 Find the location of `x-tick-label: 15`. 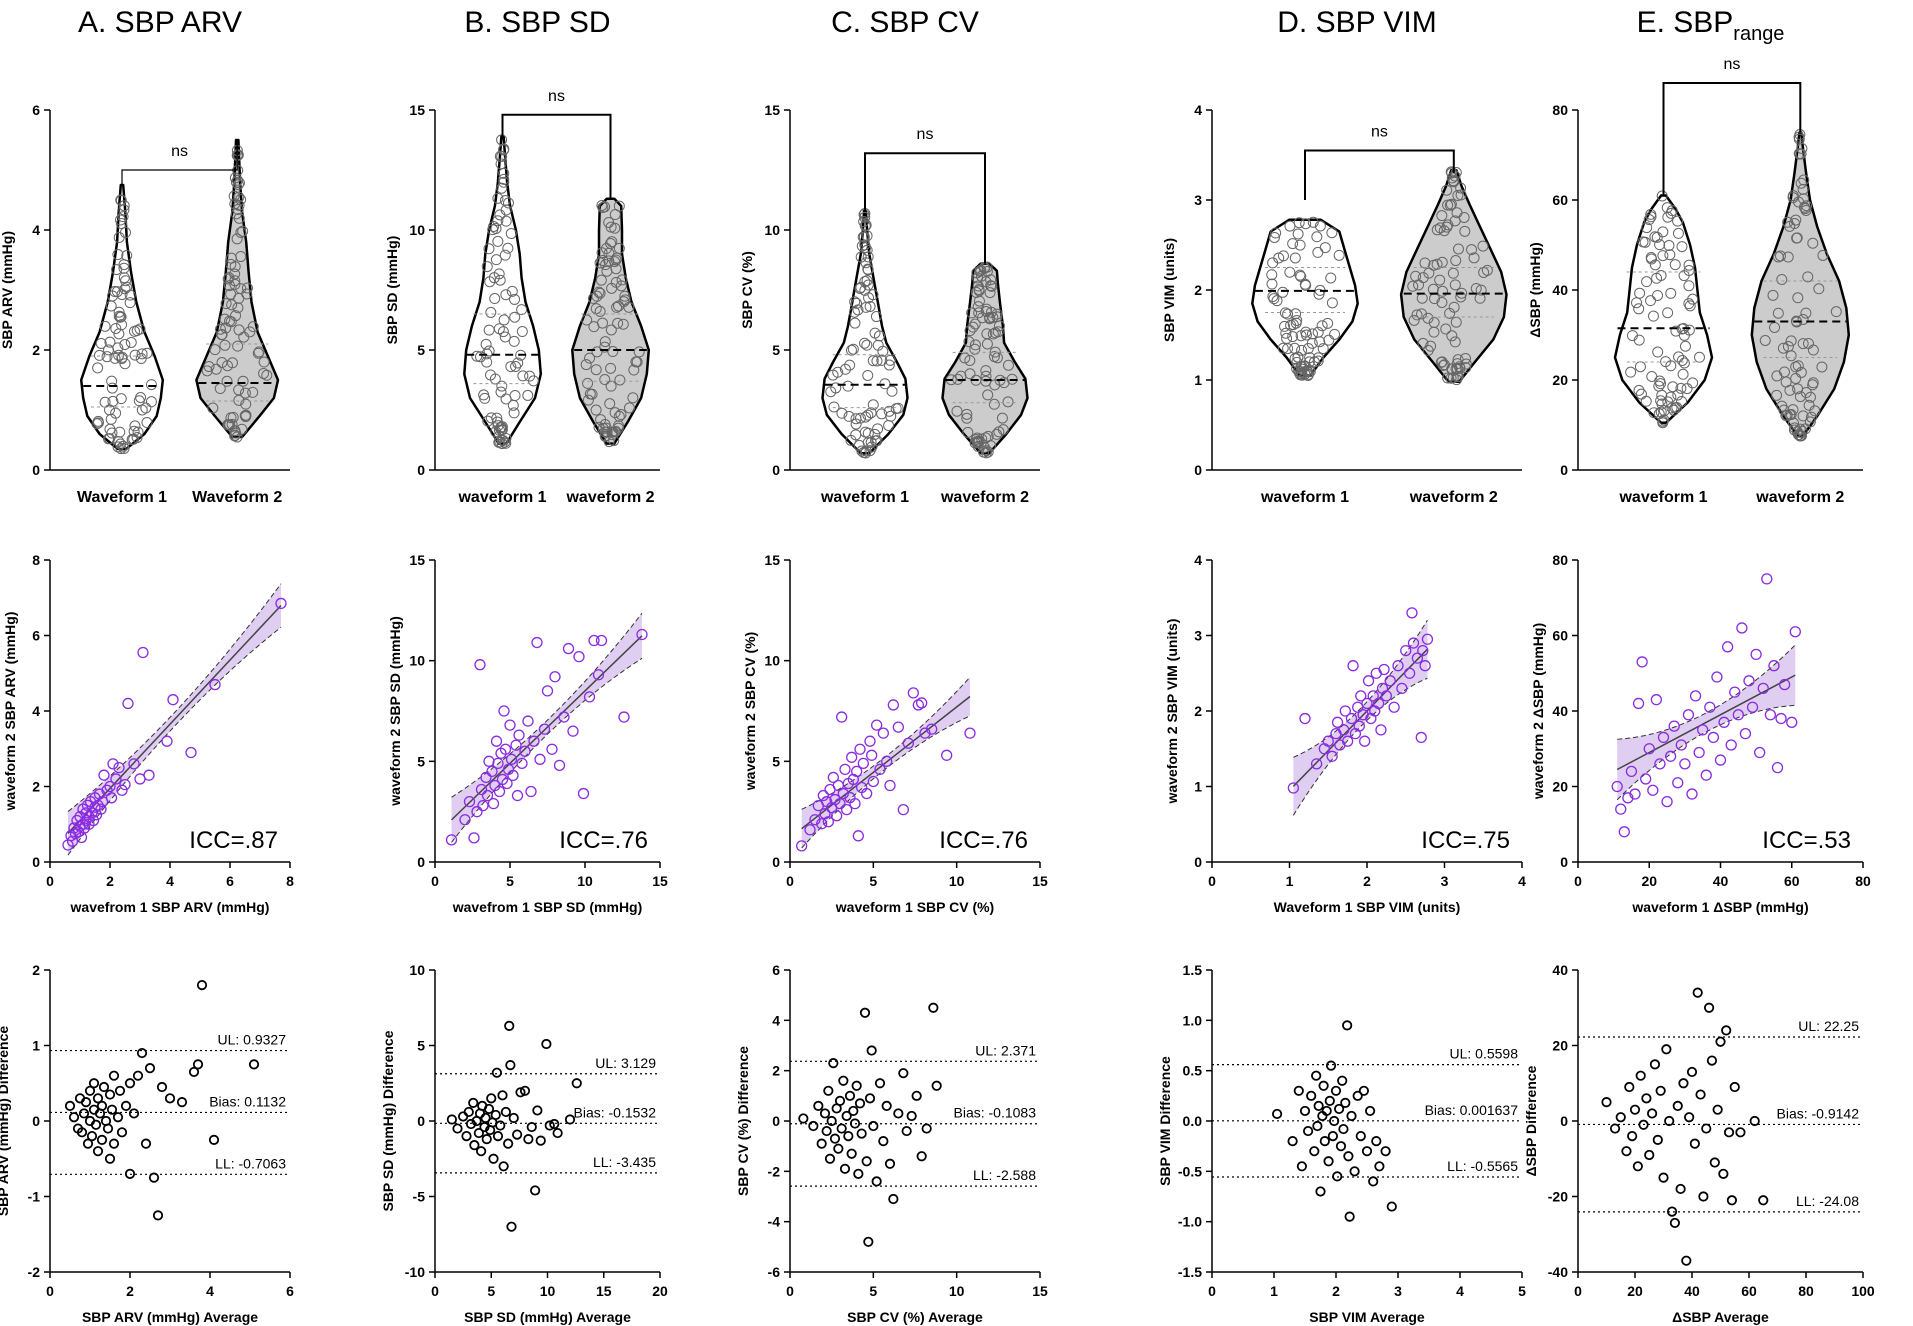

x-tick-label: 15 is located at coordinates (1040, 881).